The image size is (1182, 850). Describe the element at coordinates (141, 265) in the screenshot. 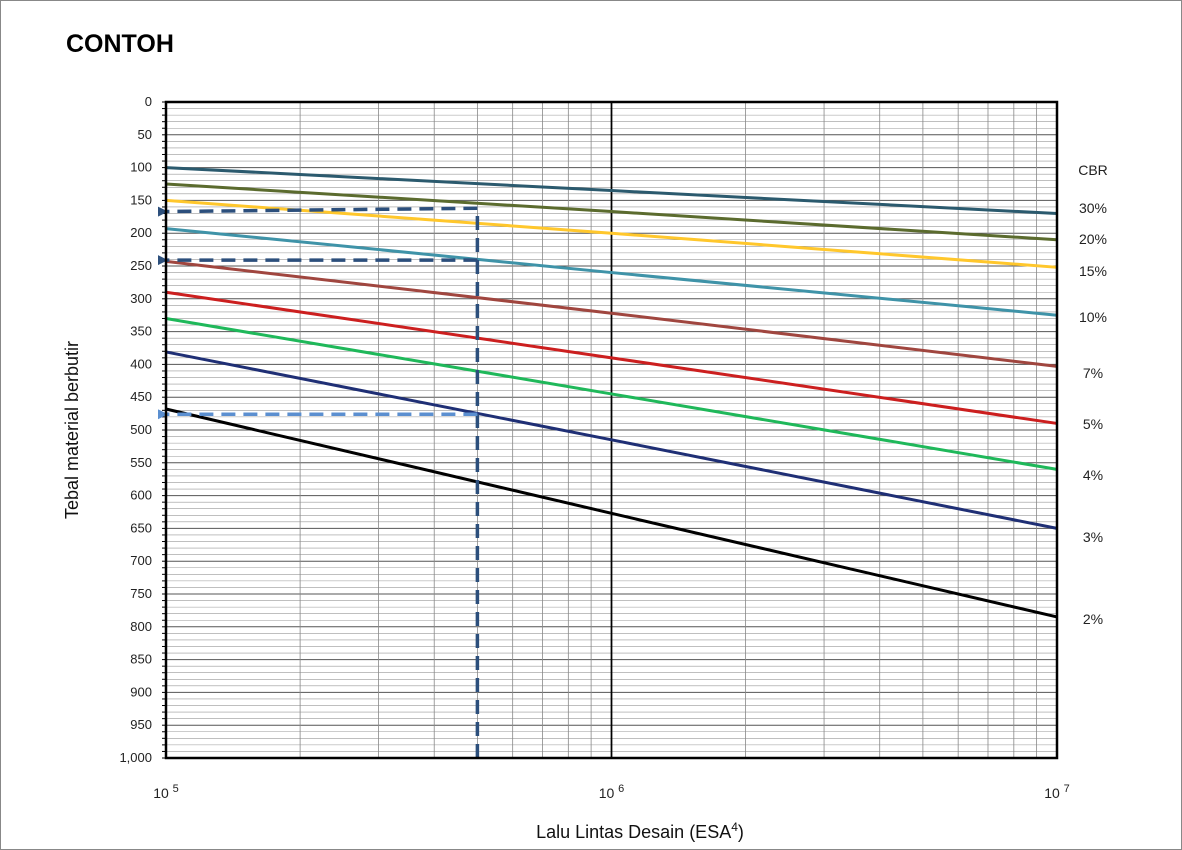

I see `y-tick-label: 250` at that location.